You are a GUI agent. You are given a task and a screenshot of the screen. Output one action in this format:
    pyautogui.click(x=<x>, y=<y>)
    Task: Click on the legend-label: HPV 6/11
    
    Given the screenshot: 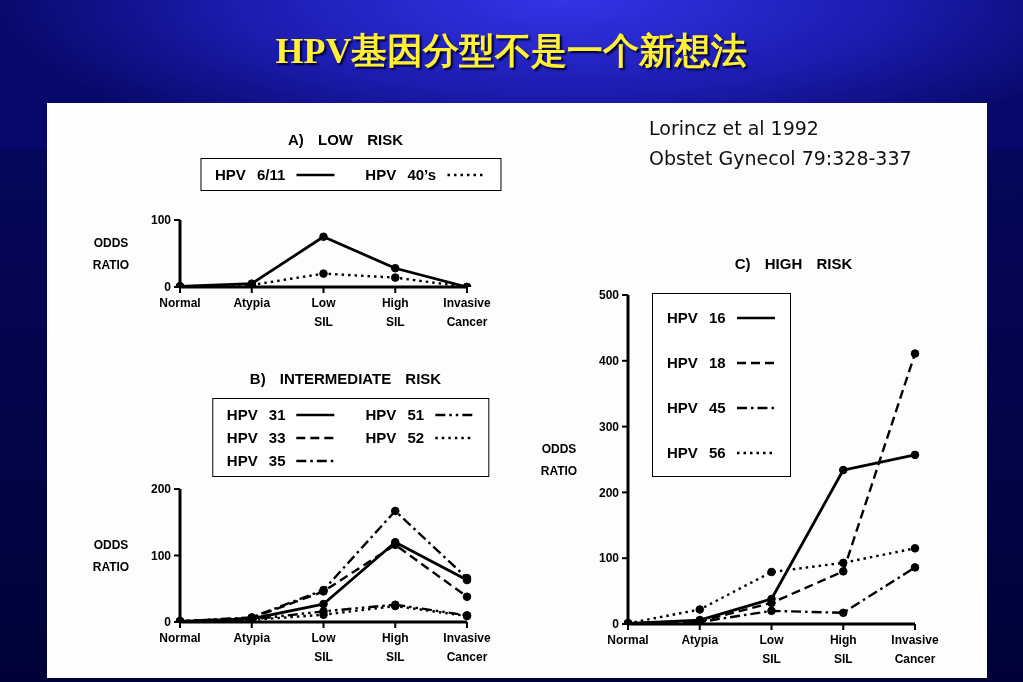 What is the action you would take?
    pyautogui.click(x=250, y=174)
    